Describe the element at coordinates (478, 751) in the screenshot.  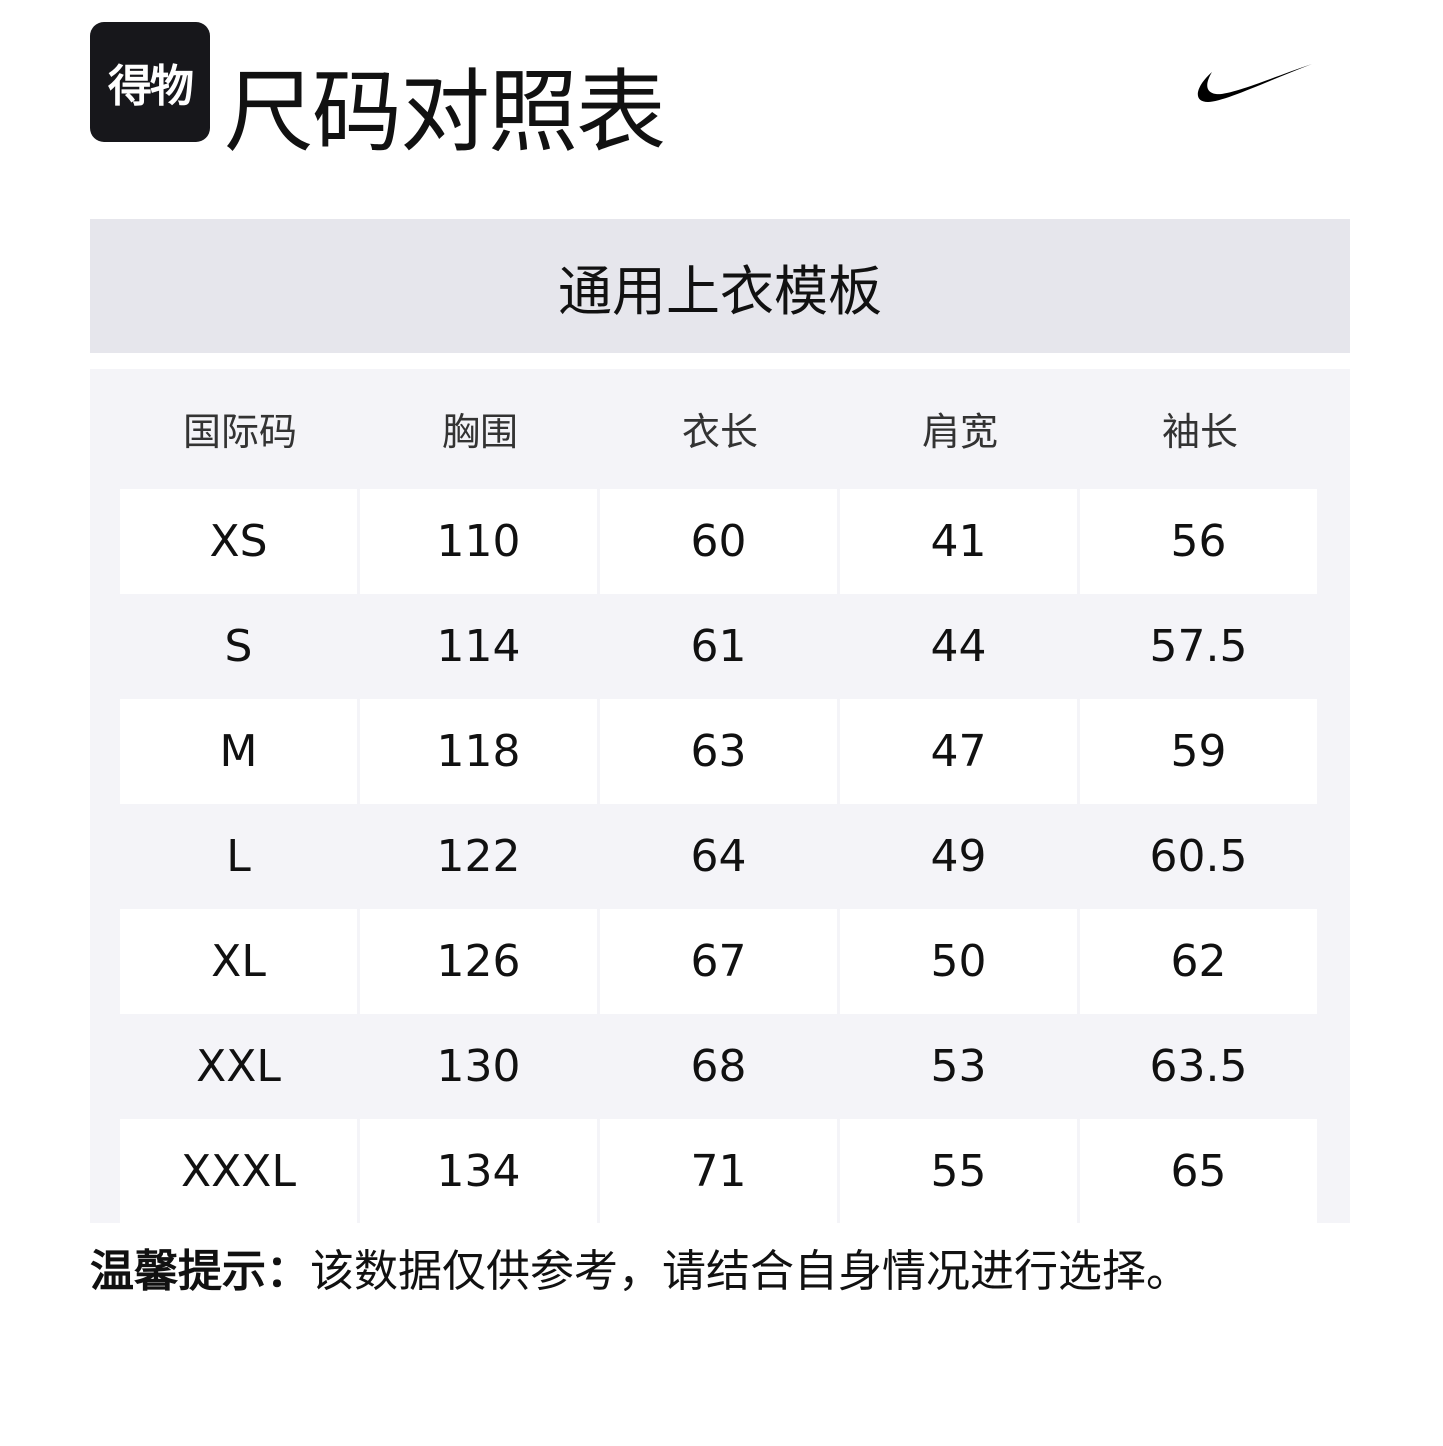
I see `table-cell: 118` at that location.